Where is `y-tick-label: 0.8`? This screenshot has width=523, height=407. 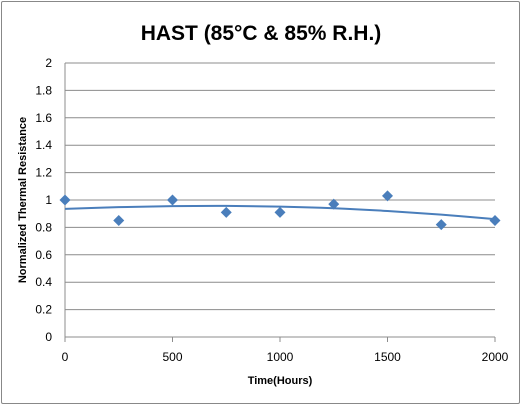
y-tick-label: 0.8 is located at coordinates (43, 227).